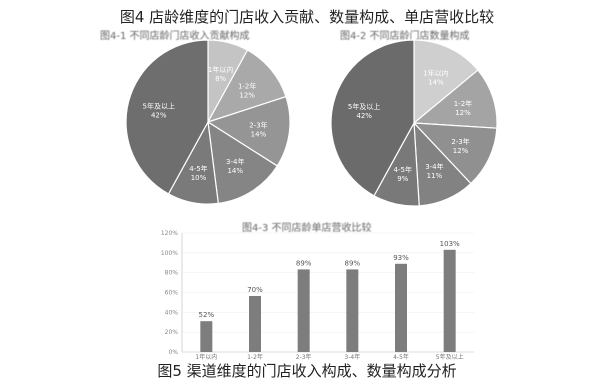  What do you see at coordinates (199, 178) in the screenshot?
I see `pie-slice-value: 10%` at bounding box center [199, 178].